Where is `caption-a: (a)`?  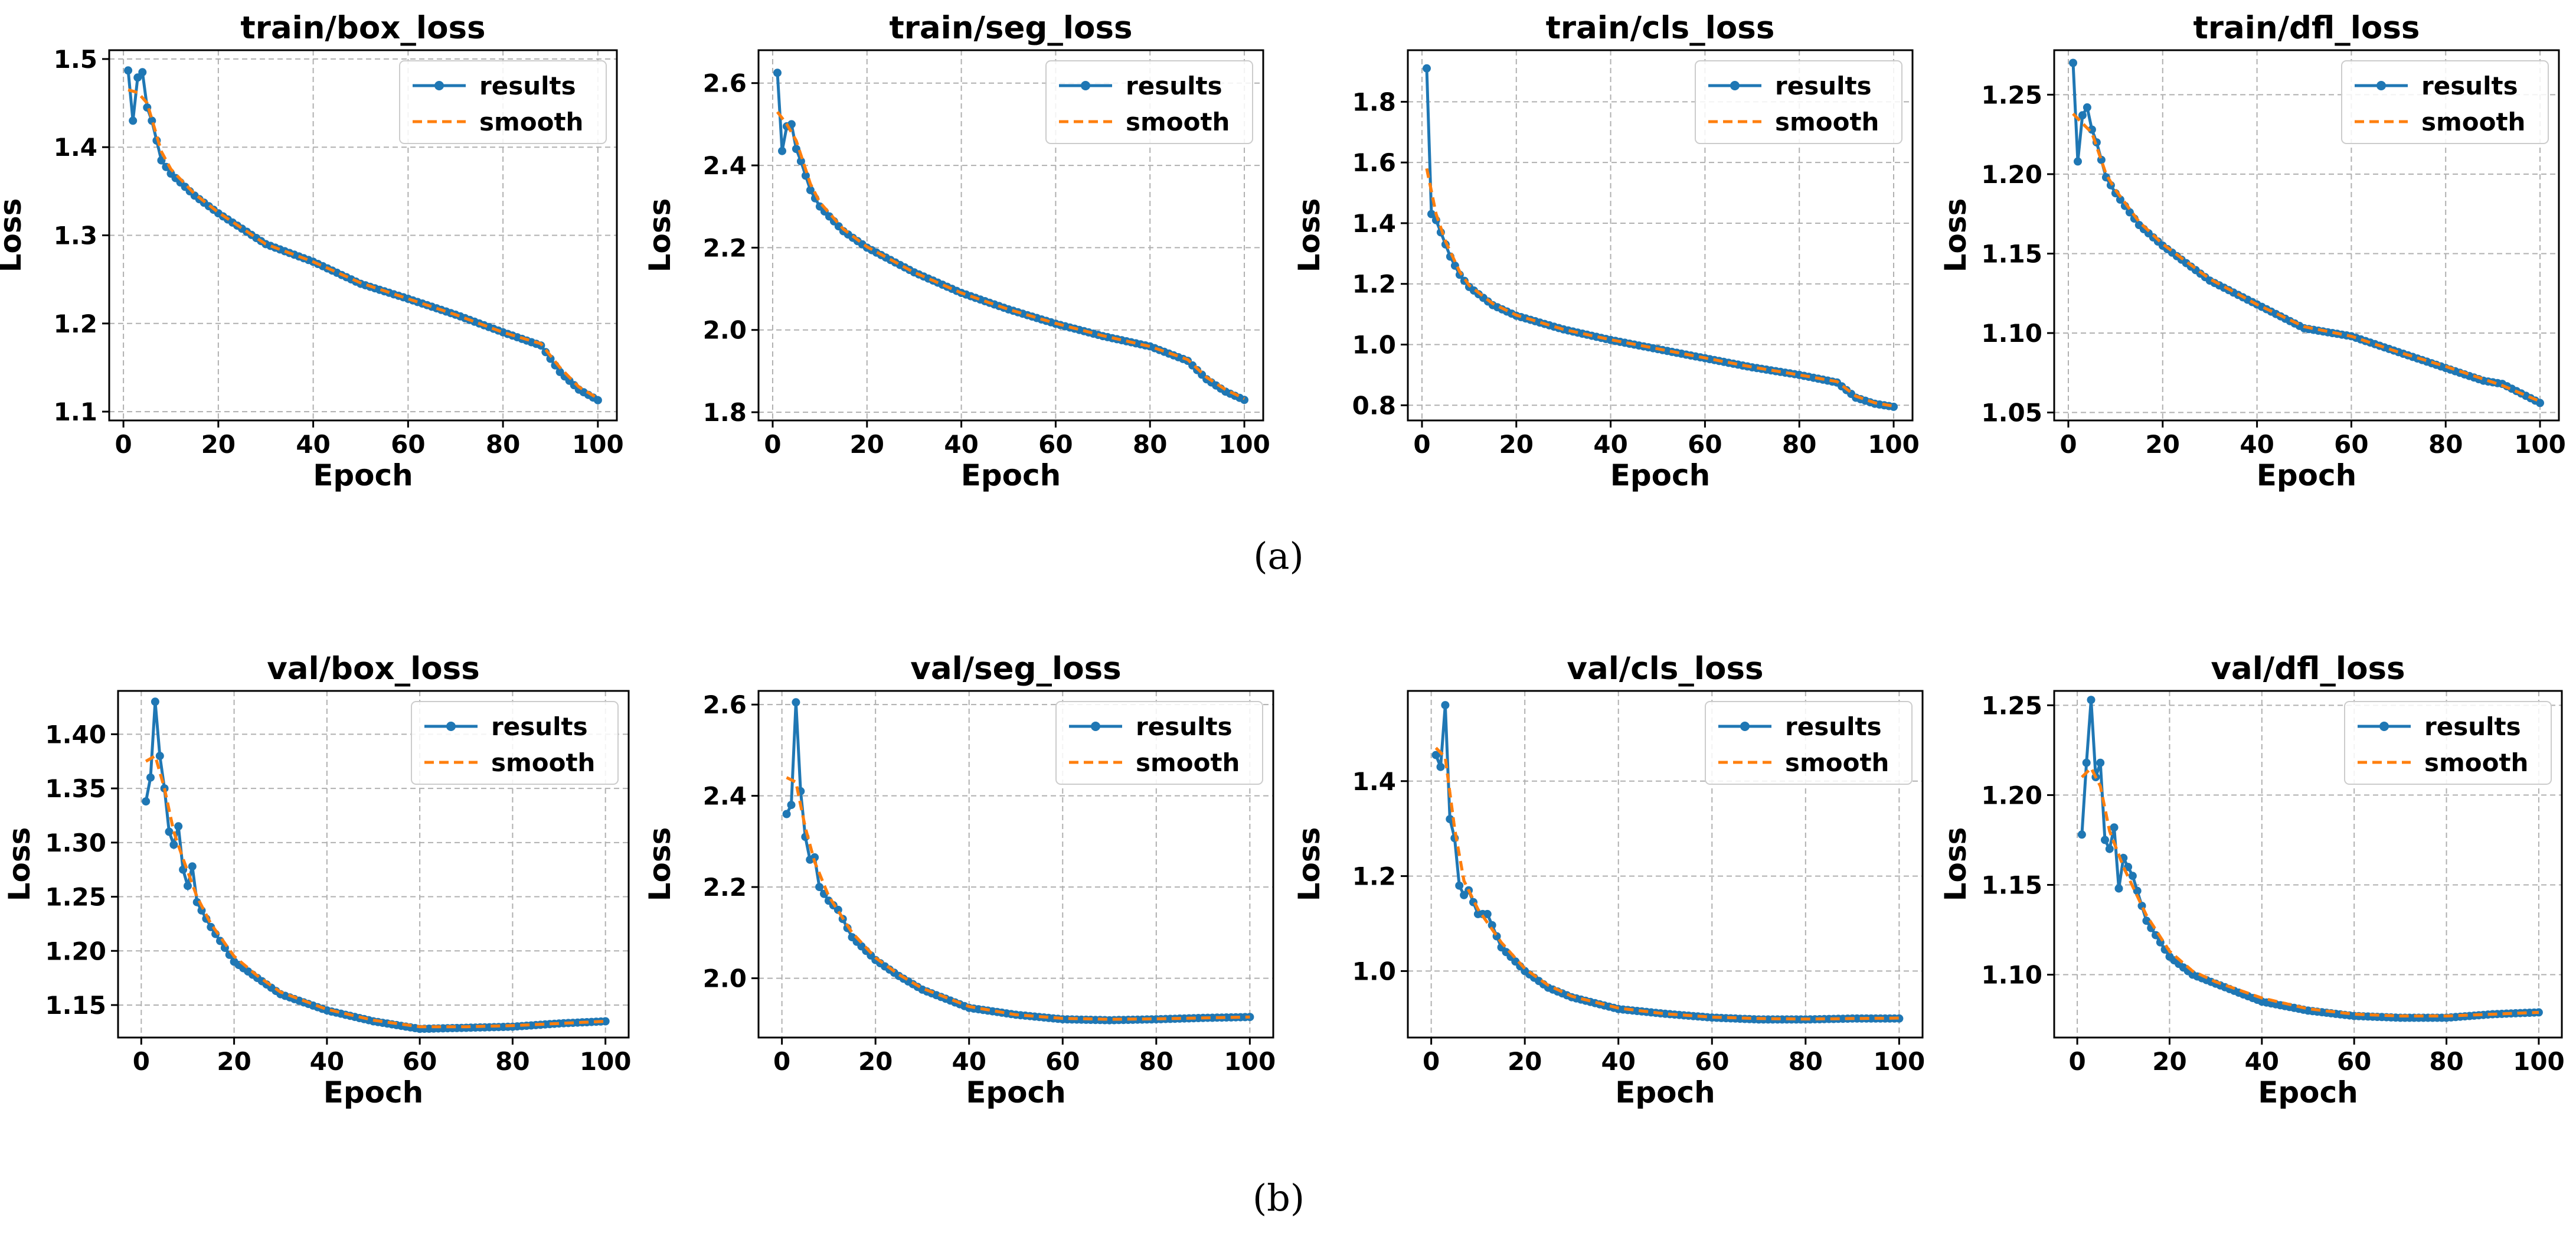 caption-a: (a) is located at coordinates (1278, 556).